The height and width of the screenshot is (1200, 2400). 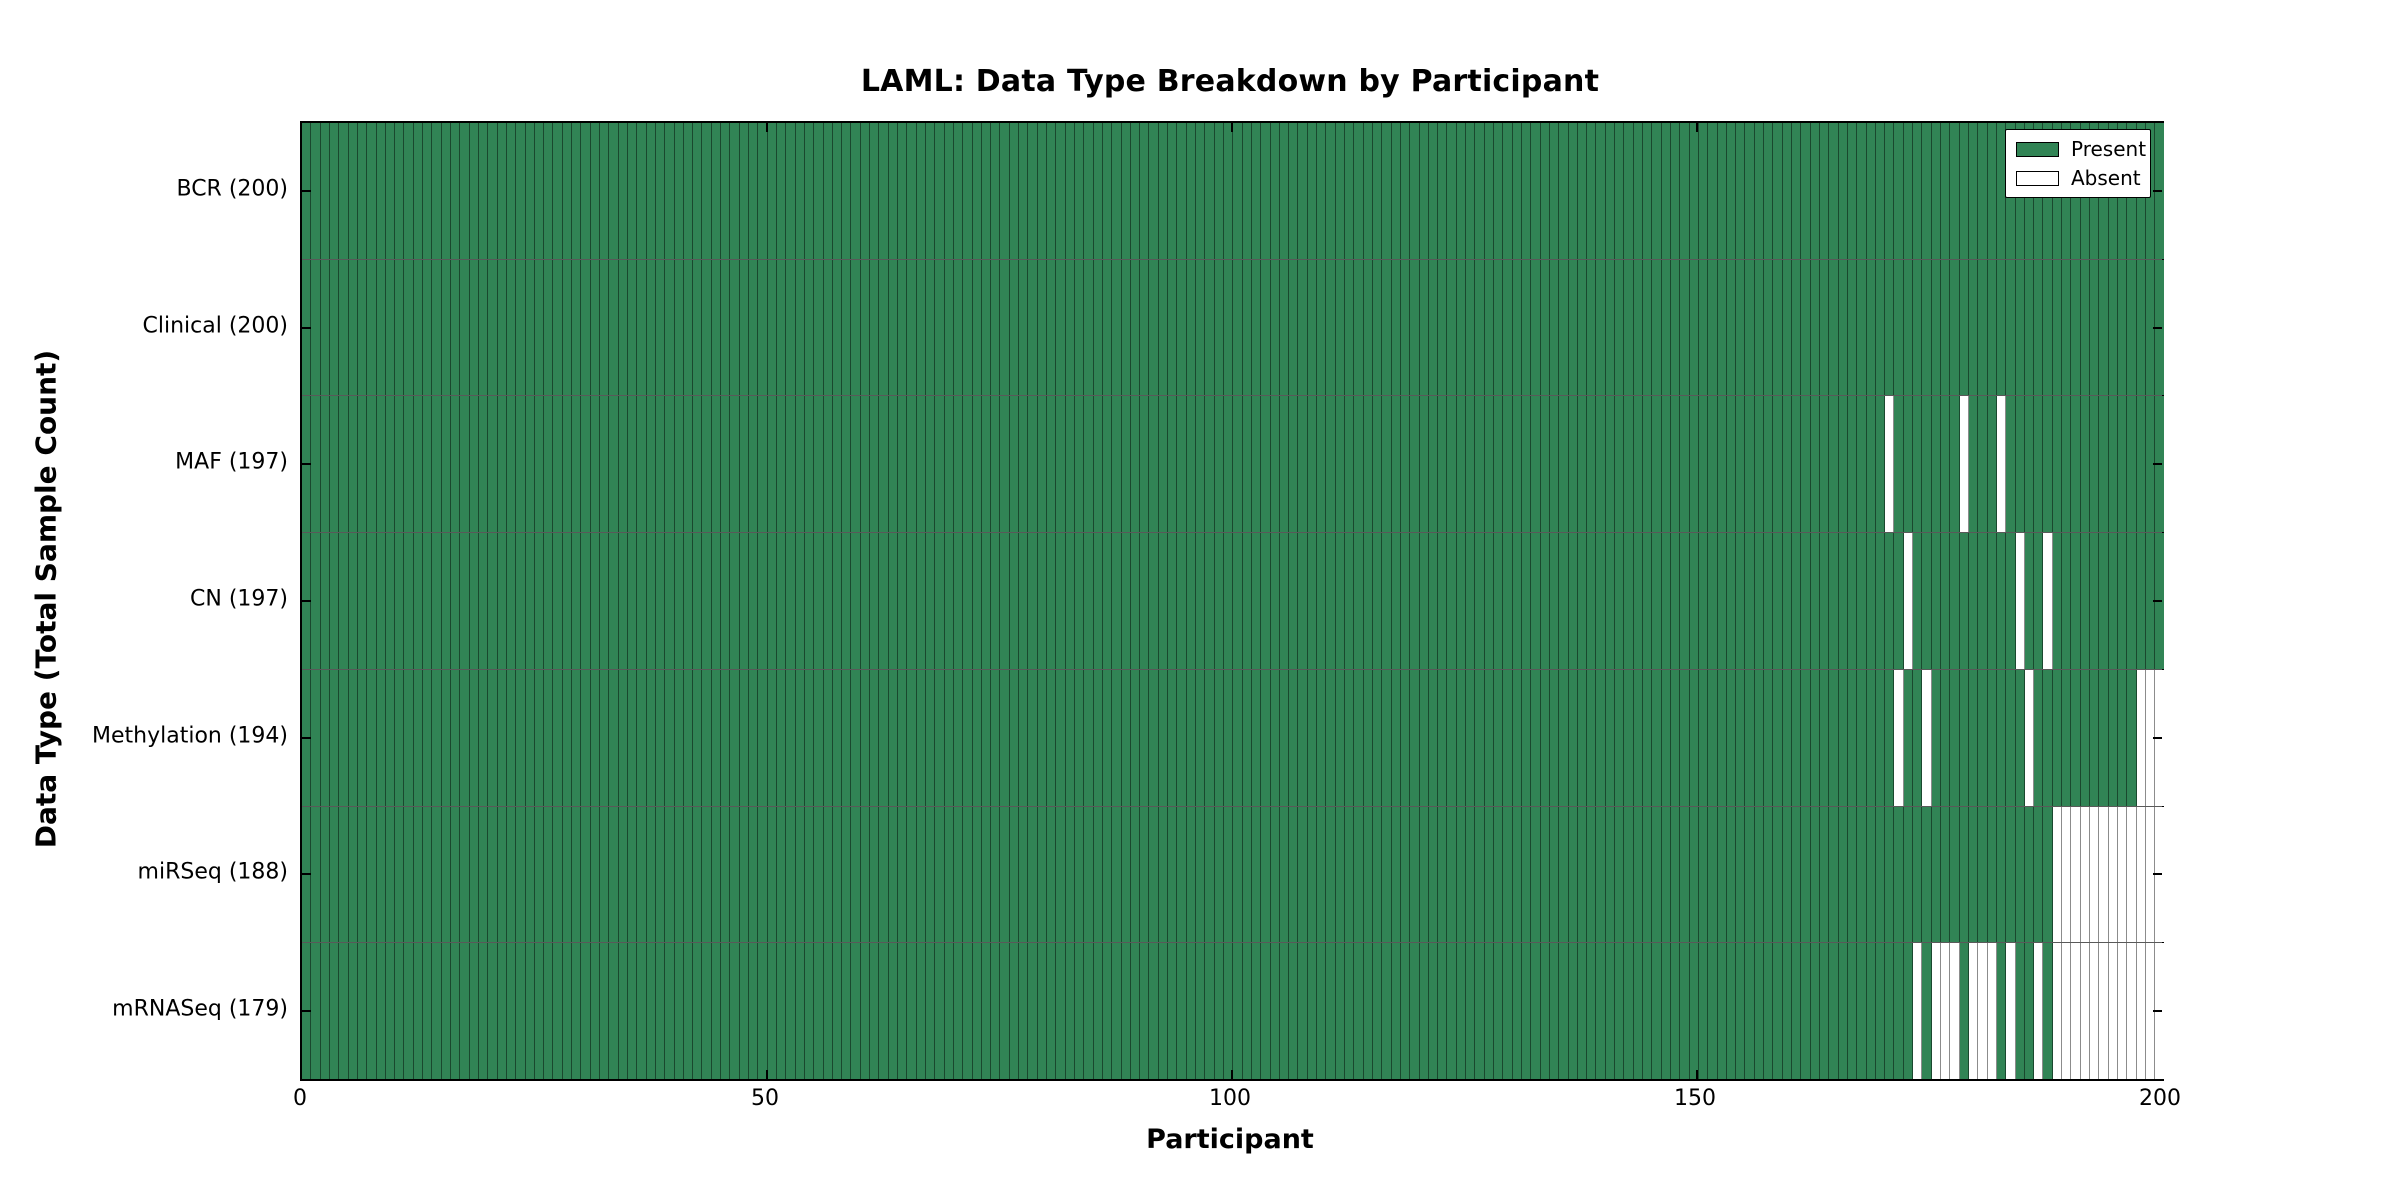 I want to click on legend-label-absent: Absent, so click(x=2106, y=178).